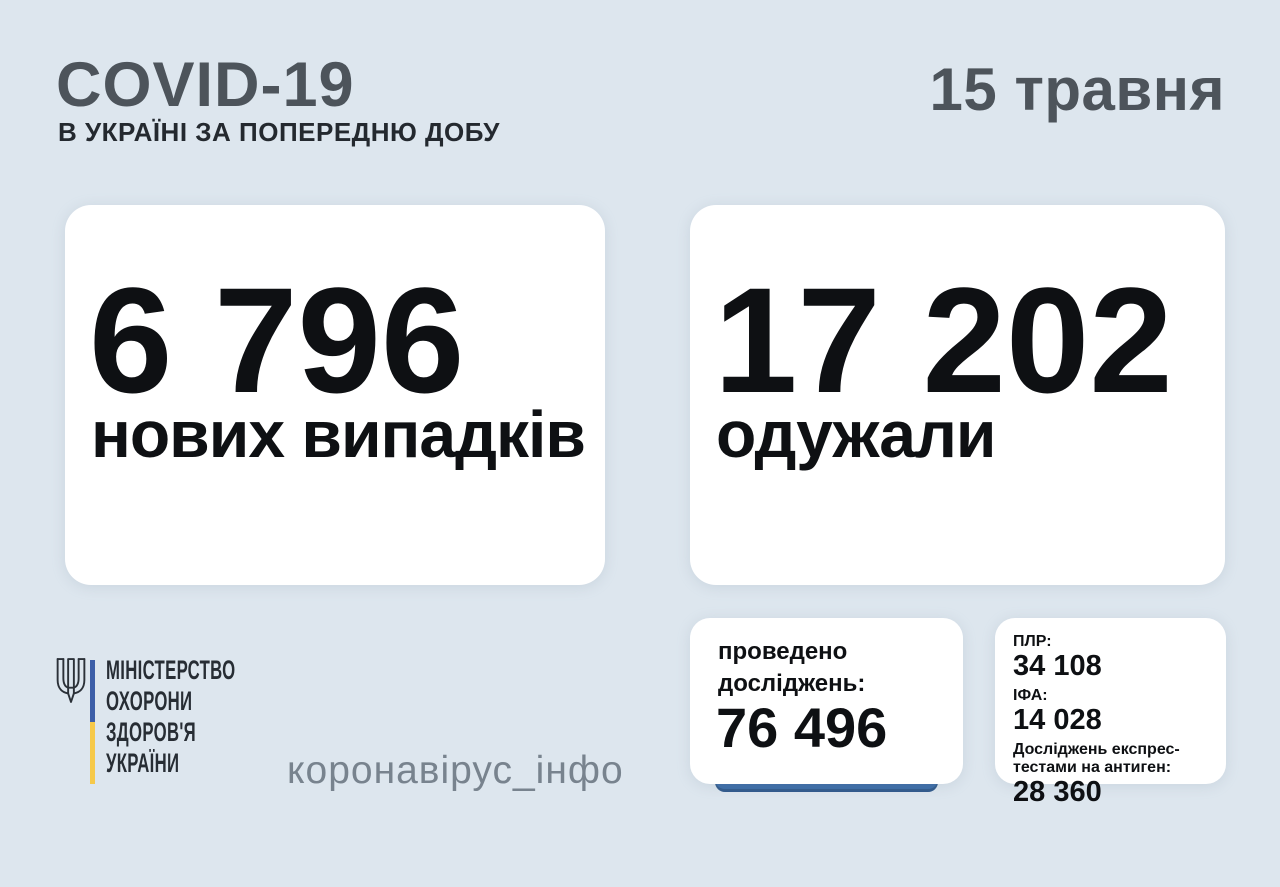  I want to click on flag-blue-segment, so click(92, 691).